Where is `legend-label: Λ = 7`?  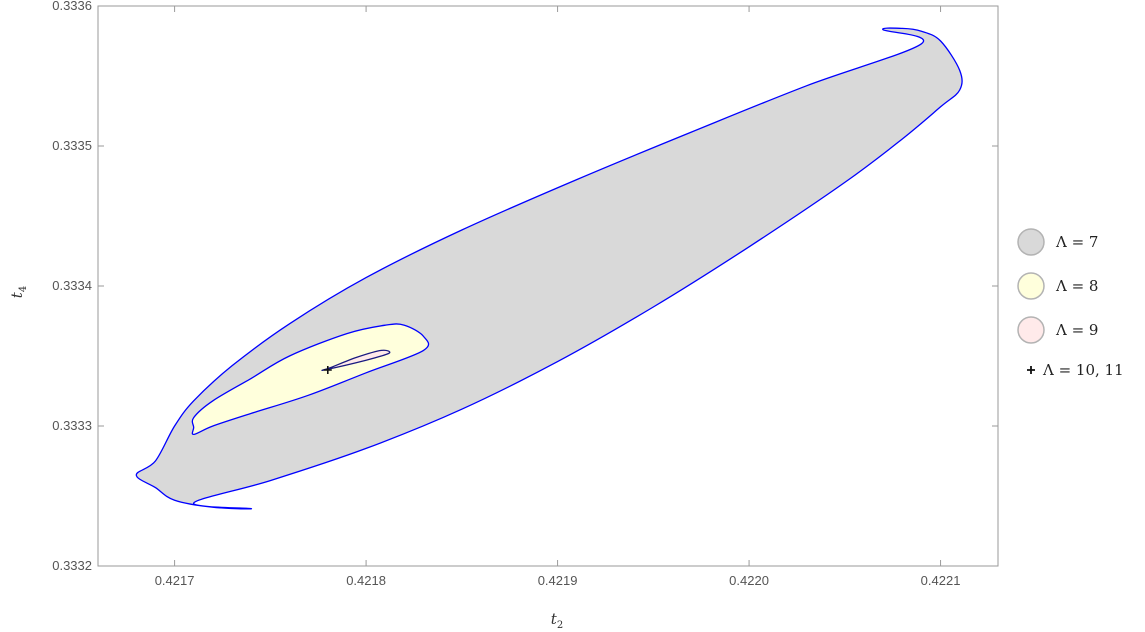 legend-label: Λ = 7 is located at coordinates (1076, 242).